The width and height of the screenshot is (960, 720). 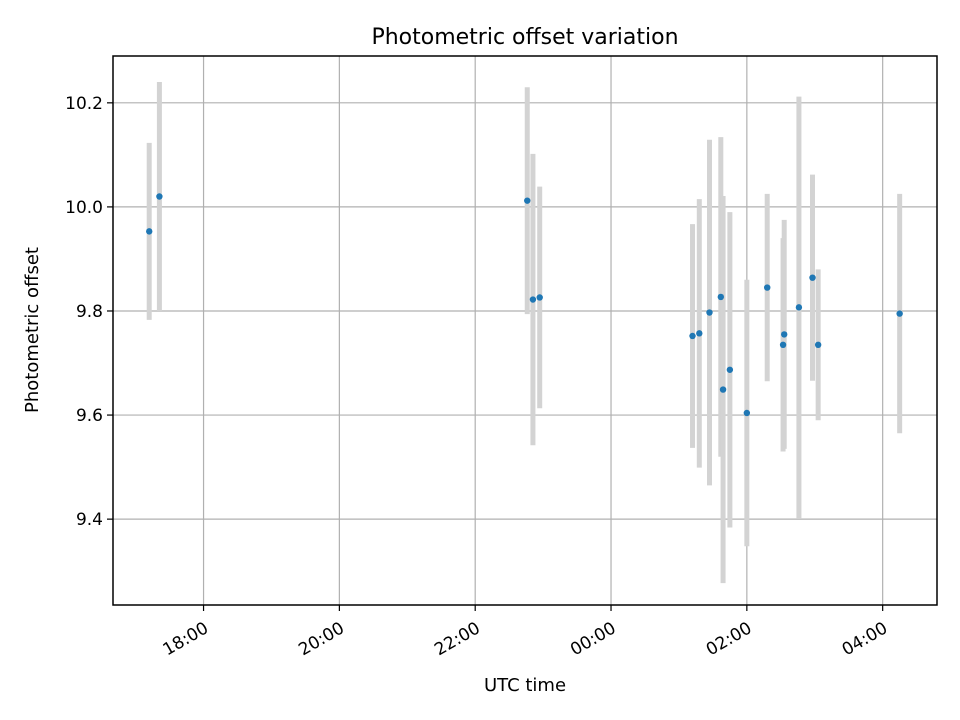 I want to click on y-axis-ticks: 9.4 9.6 9.8 10.0 10.2, so click(x=89, y=312).